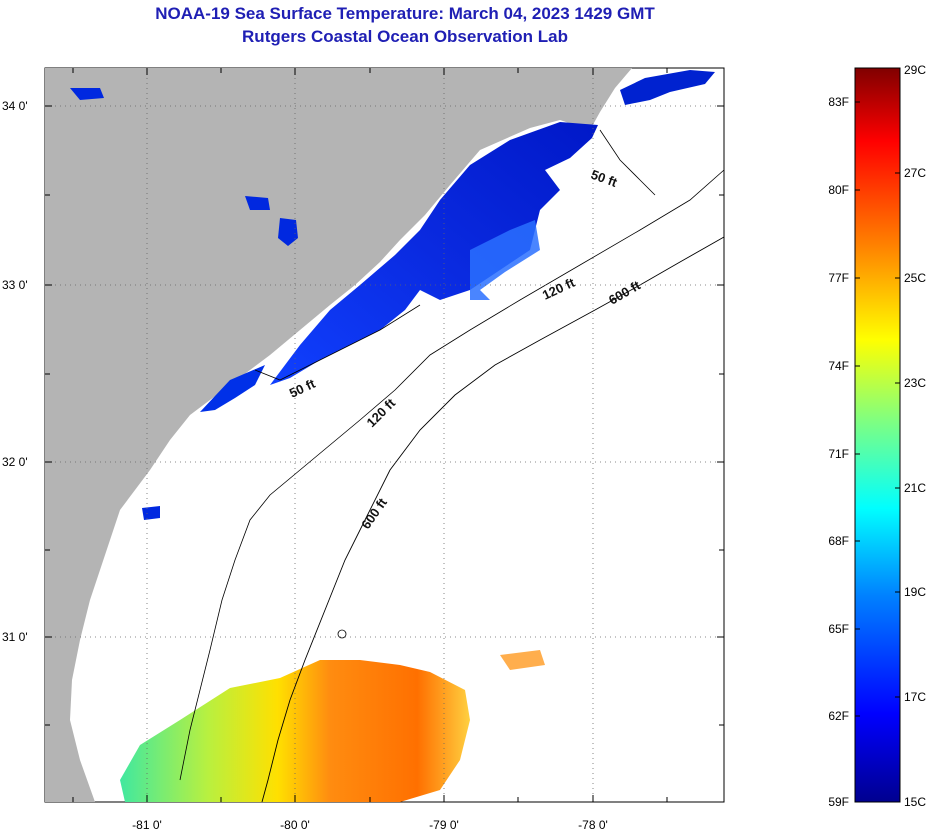  I want to click on colorbar, so click(877, 435).